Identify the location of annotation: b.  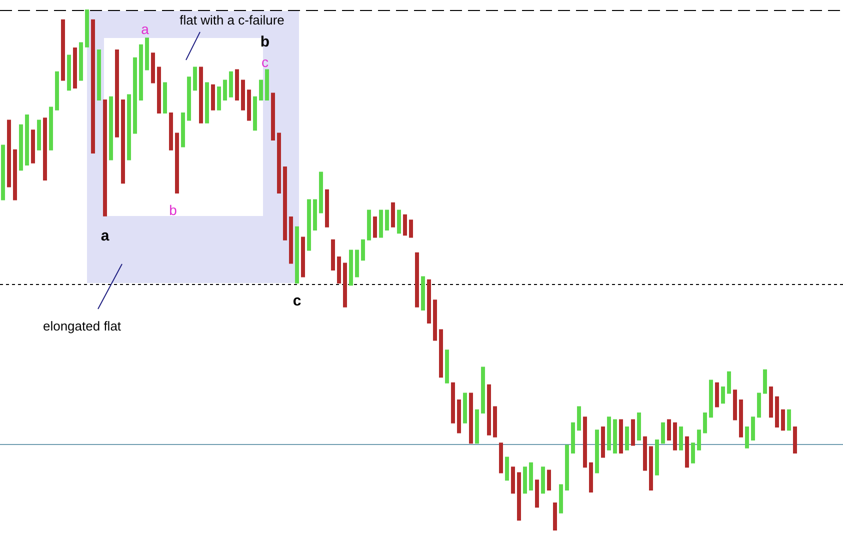
(265, 42).